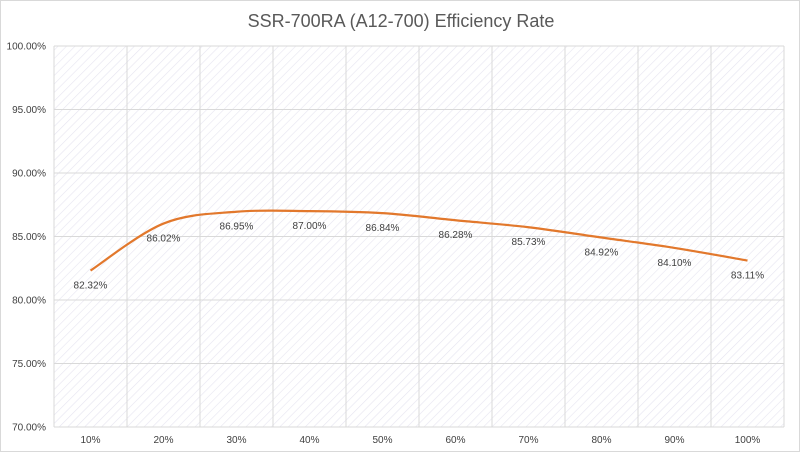  I want to click on data-label: 86.28%, so click(456, 235).